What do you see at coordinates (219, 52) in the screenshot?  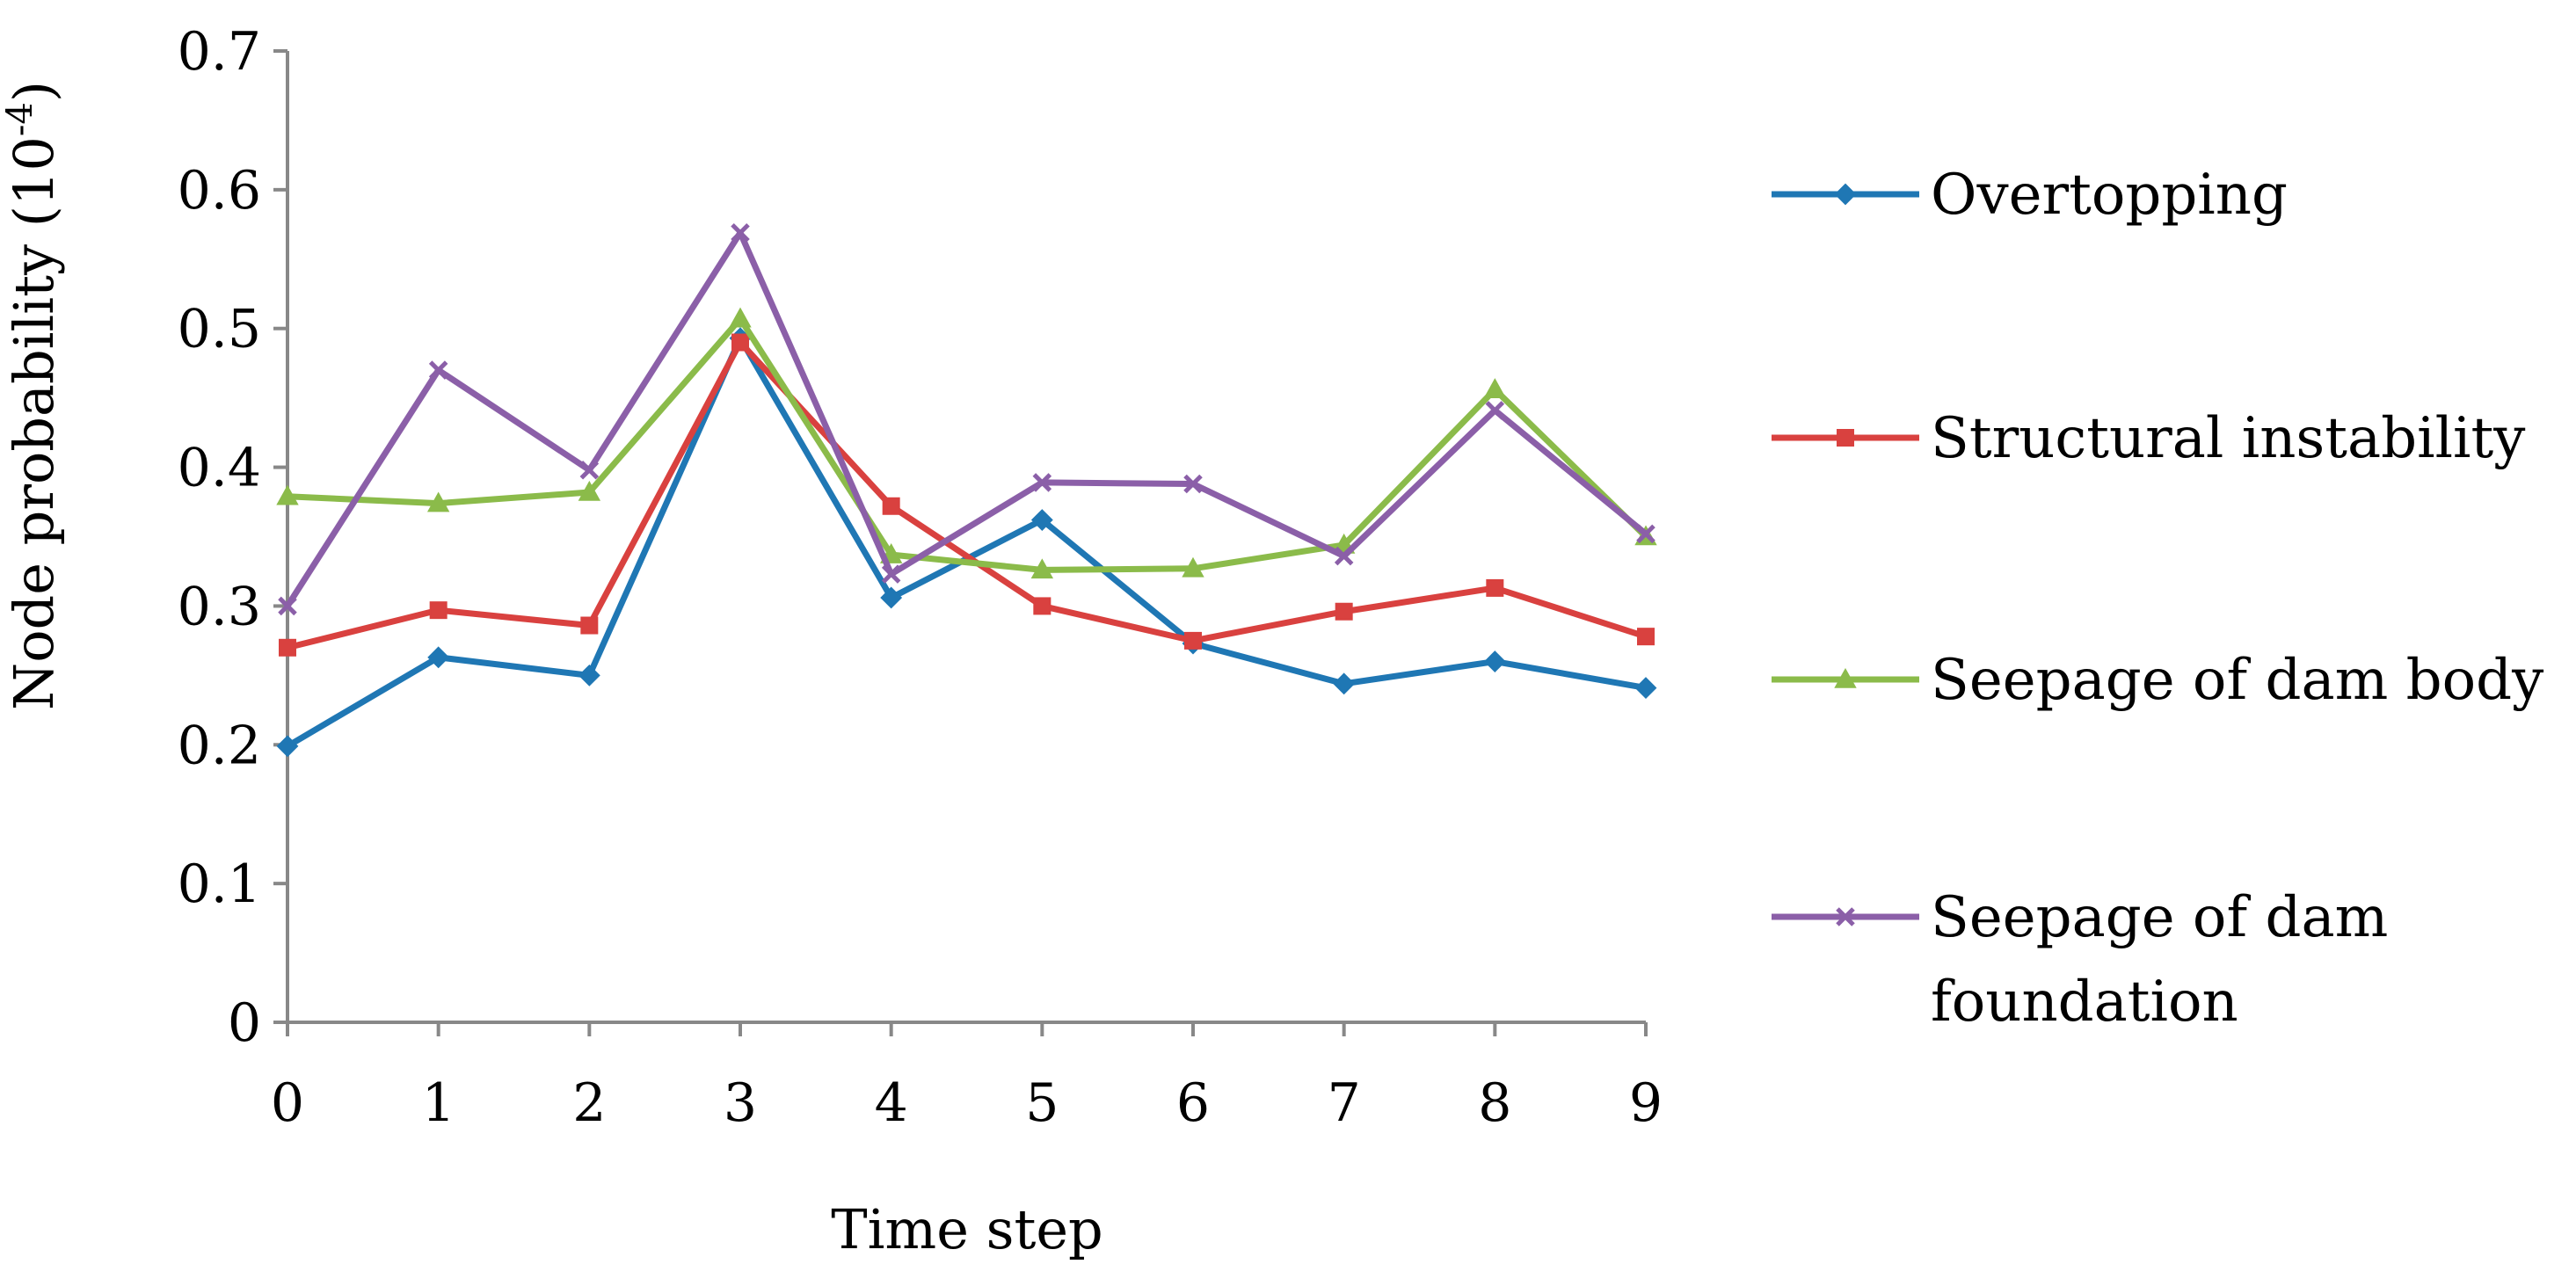 I see `y-tick-label: 0.7` at bounding box center [219, 52].